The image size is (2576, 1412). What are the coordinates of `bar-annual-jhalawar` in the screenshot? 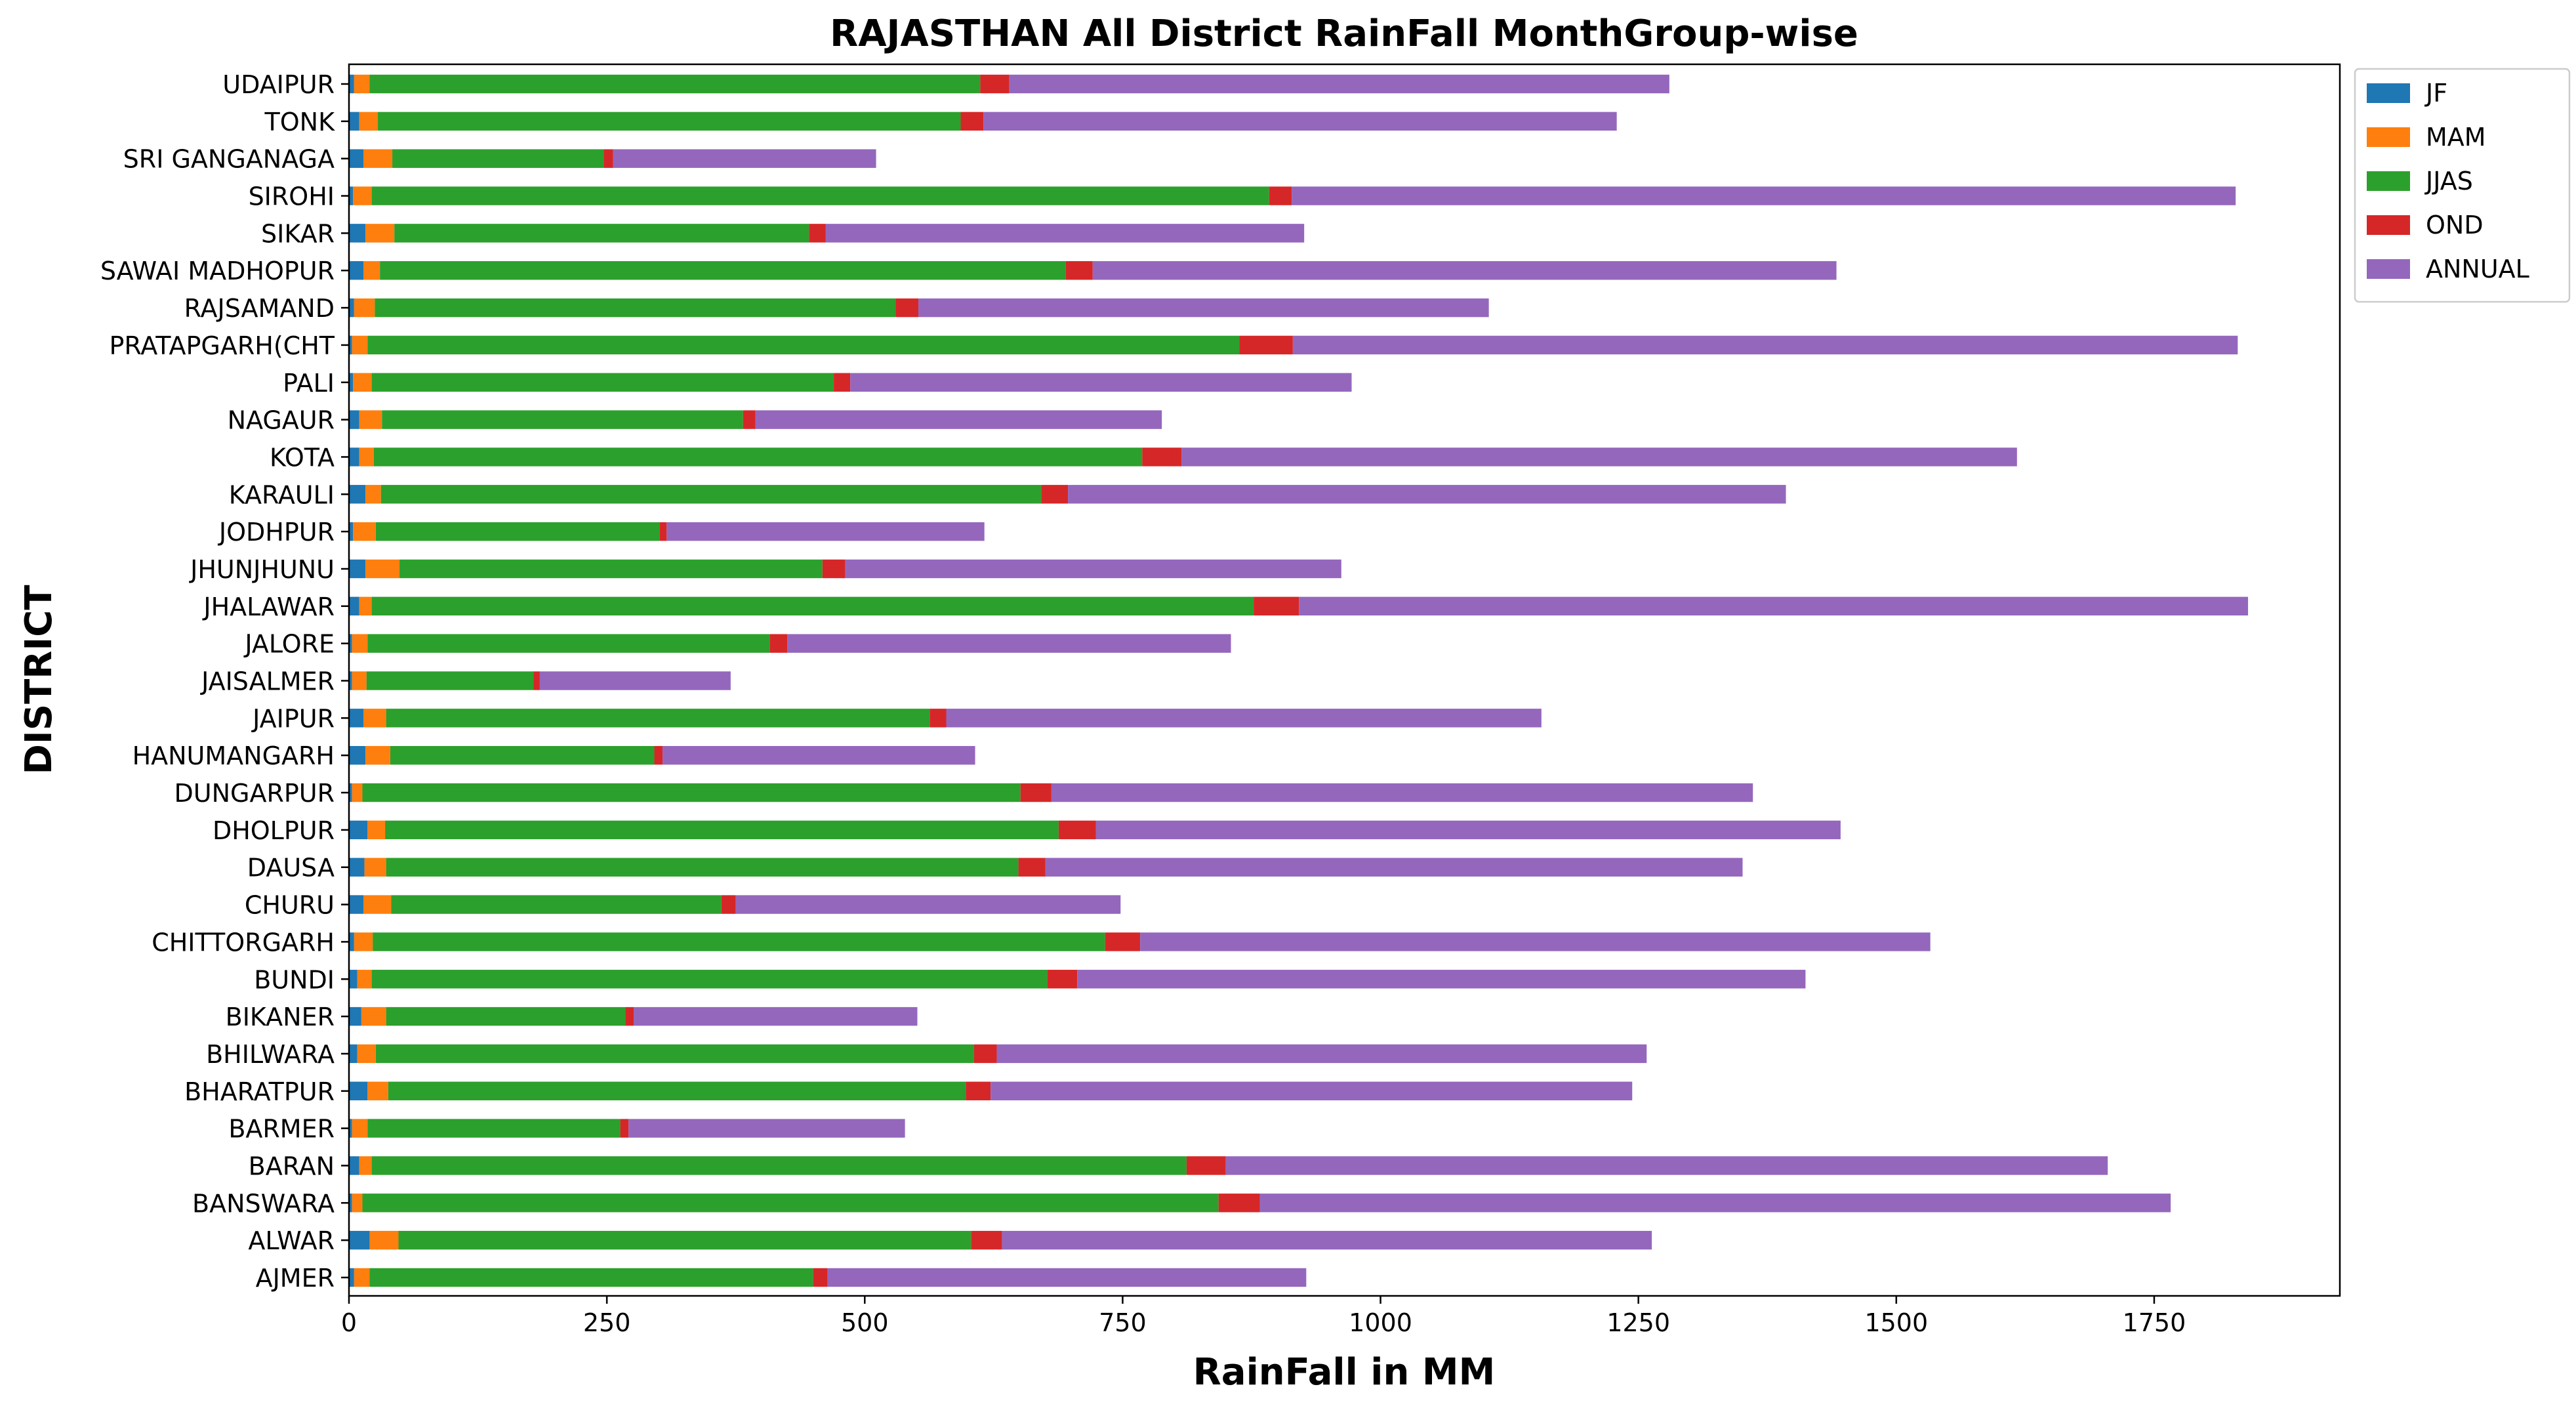 It's located at (1774, 606).